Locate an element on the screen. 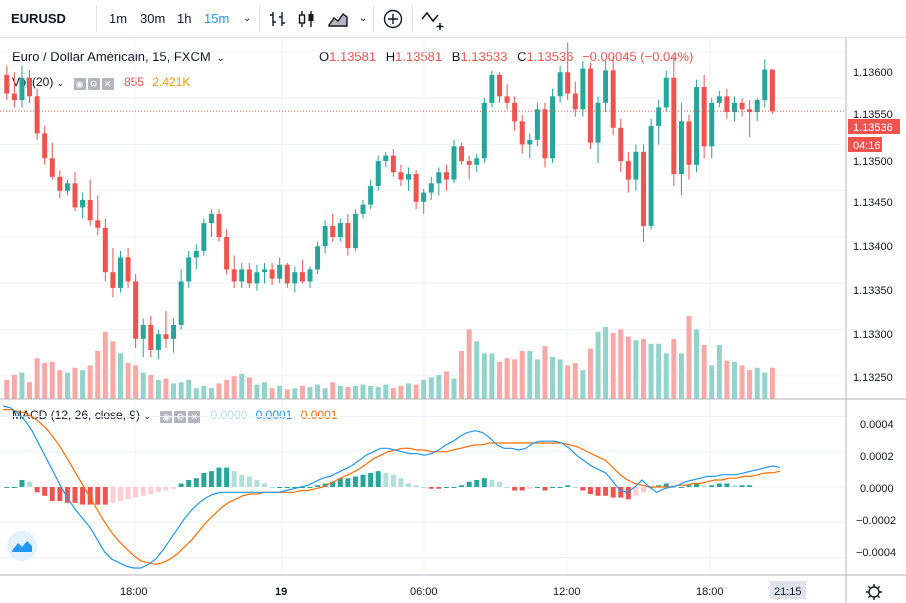  visibility-eye-icon: ◉ is located at coordinates (79, 84).